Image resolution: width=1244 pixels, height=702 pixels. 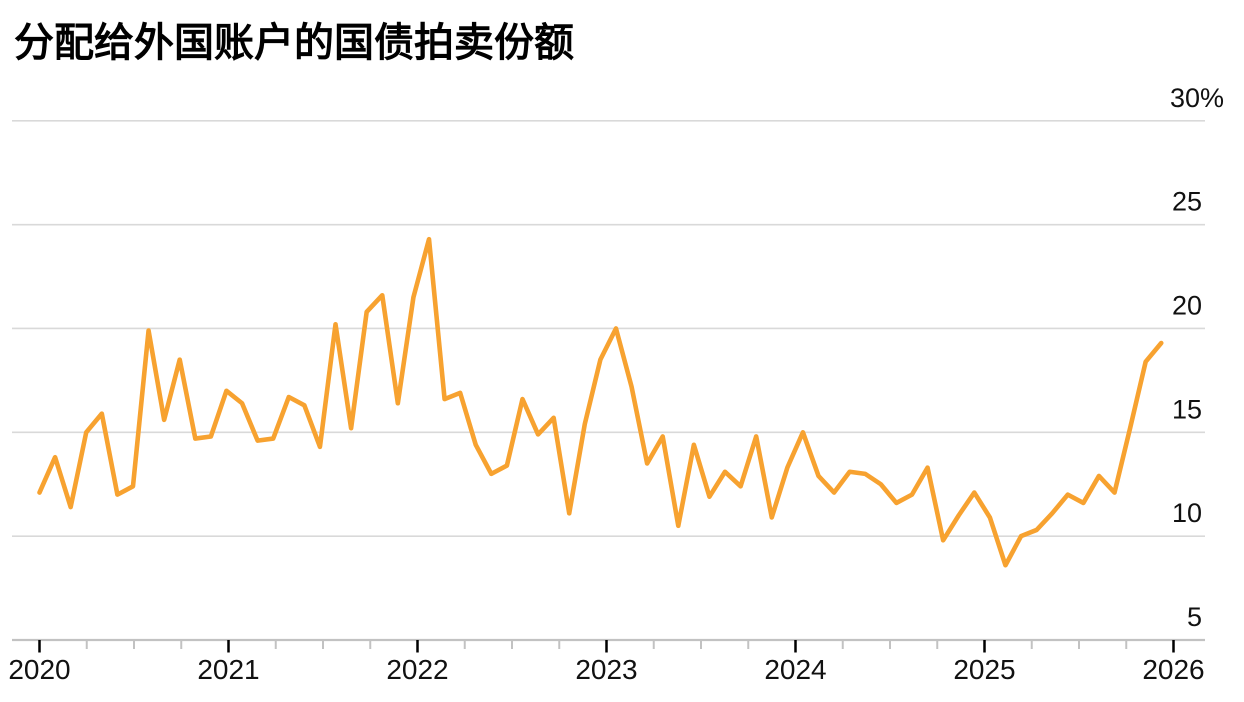 I want to click on x-axis-label-2025: 2025, so click(x=984, y=669).